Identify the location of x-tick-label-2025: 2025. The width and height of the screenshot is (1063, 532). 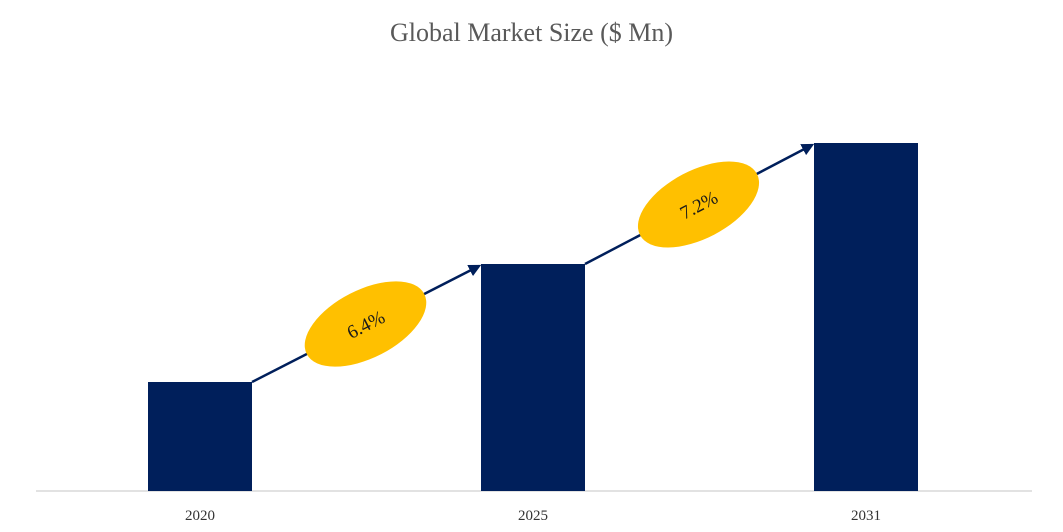
(533, 516).